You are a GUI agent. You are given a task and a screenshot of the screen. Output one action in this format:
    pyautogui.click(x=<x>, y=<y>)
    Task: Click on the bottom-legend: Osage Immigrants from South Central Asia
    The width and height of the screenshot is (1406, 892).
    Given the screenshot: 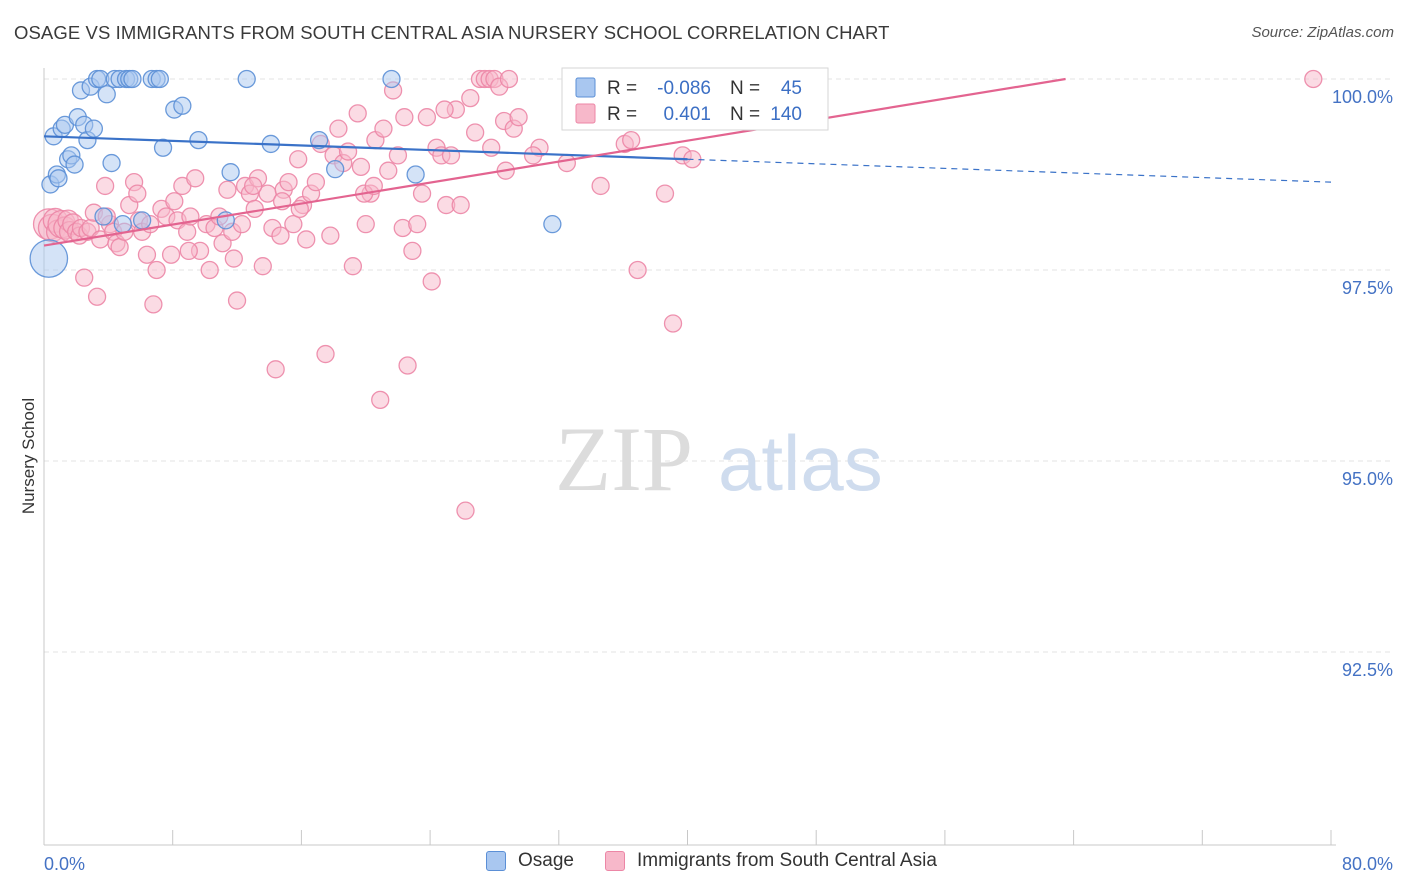 What is the action you would take?
    pyautogui.click(x=703, y=865)
    